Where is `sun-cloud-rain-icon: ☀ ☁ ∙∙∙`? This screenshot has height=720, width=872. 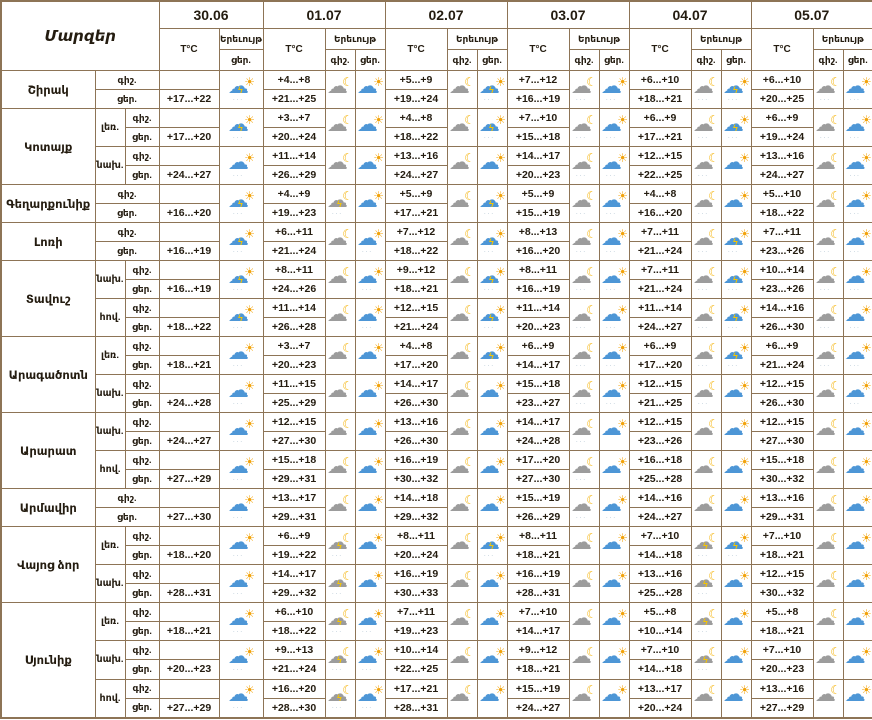
sun-cloud-rain-icon: ☀ ☁ ∙∙∙ is located at coordinates (614, 317).